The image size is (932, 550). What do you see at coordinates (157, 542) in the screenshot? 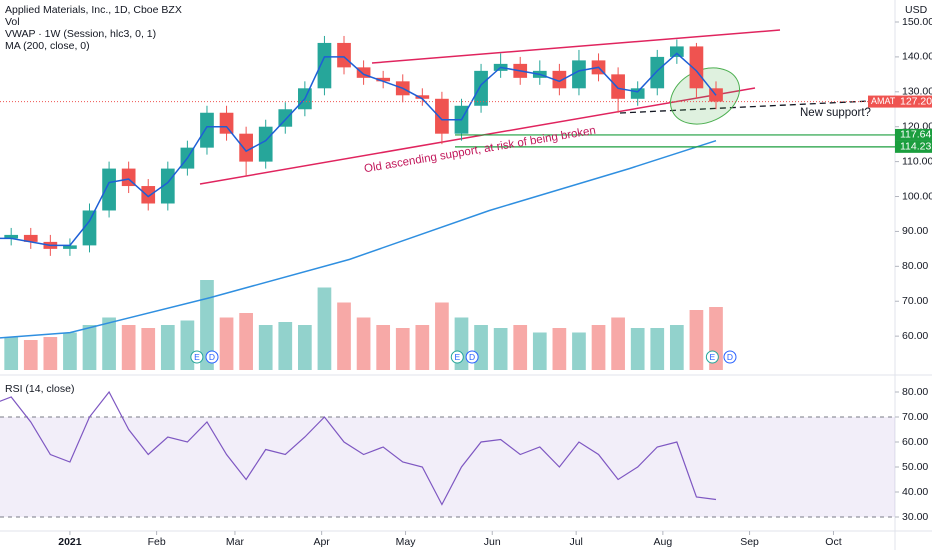
I see `x-tick-label: Feb` at bounding box center [157, 542].